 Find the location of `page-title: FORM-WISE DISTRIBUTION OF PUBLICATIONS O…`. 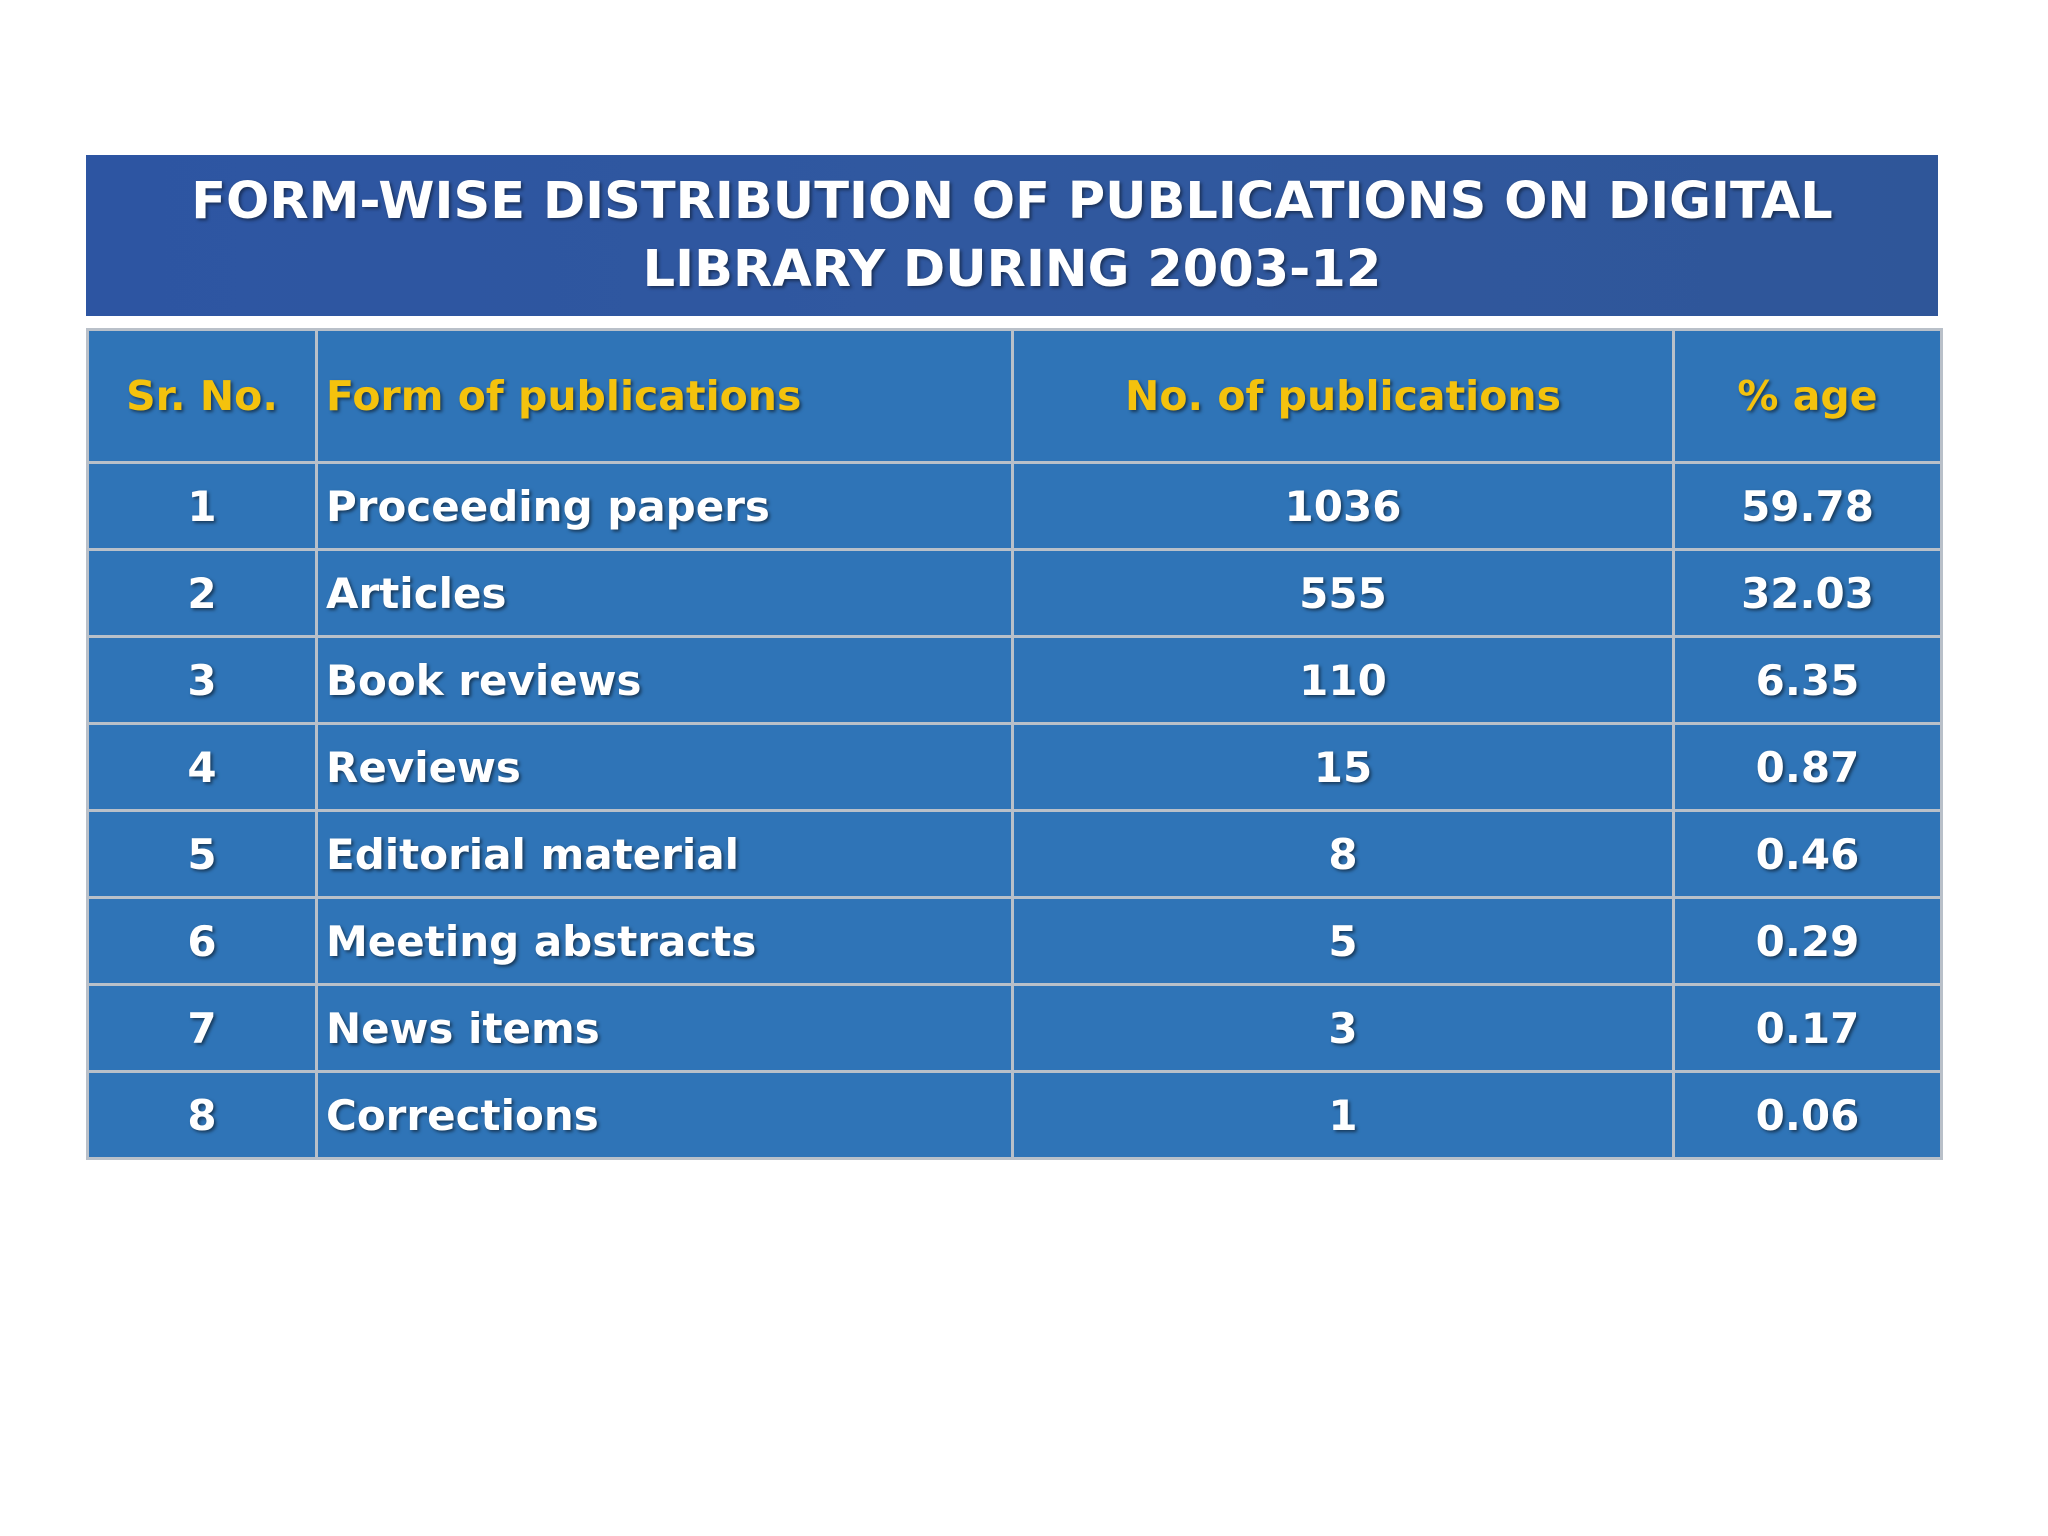

page-title: FORM-WISE DISTRIBUTION OF PUBLICATIONS O… is located at coordinates (1012, 235).